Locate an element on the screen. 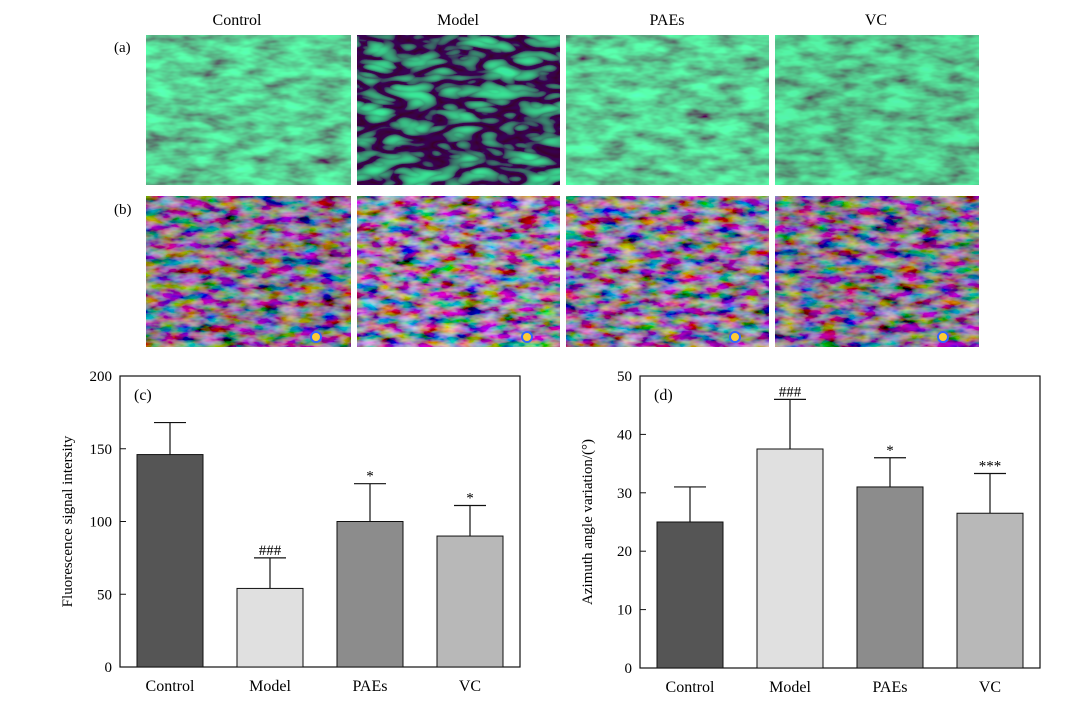  image-a-paes is located at coordinates (667, 110).